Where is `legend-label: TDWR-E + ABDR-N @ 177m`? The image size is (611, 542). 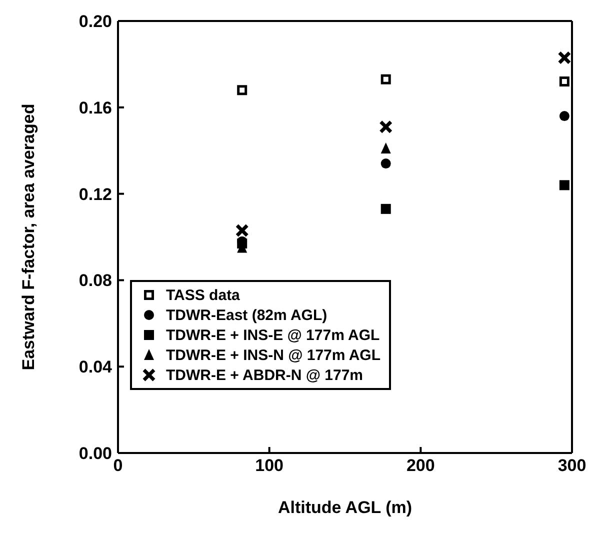
legend-label: TDWR-E + ABDR-N @ 177m is located at coordinates (265, 375).